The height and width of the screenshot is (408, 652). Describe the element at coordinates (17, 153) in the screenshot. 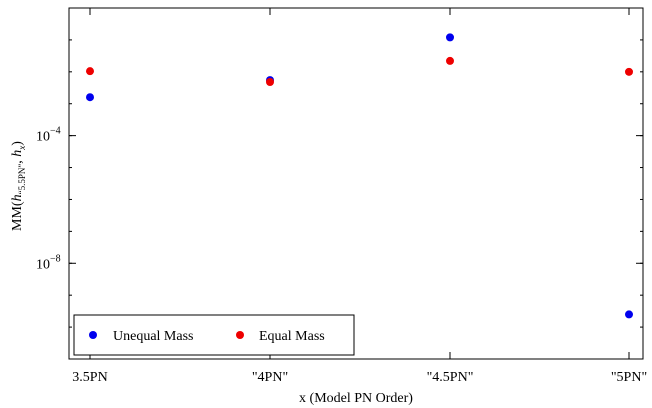

I see `y-axis-label-h2: h` at that location.